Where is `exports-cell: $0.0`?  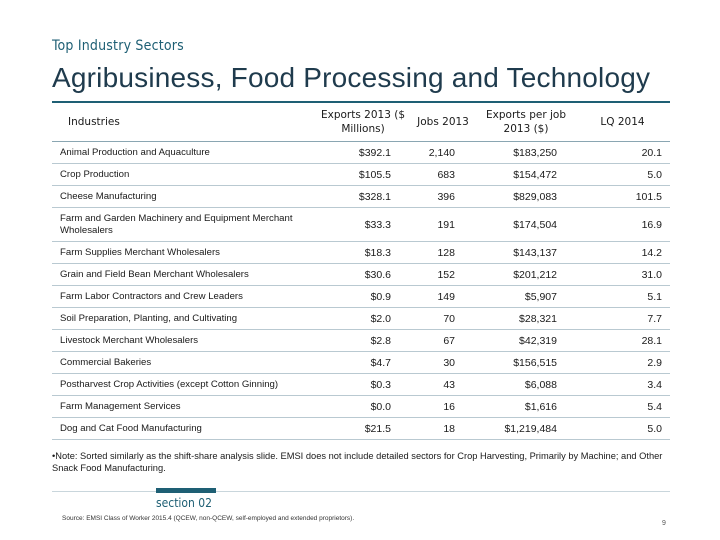 exports-cell: $0.0 is located at coordinates (363, 406).